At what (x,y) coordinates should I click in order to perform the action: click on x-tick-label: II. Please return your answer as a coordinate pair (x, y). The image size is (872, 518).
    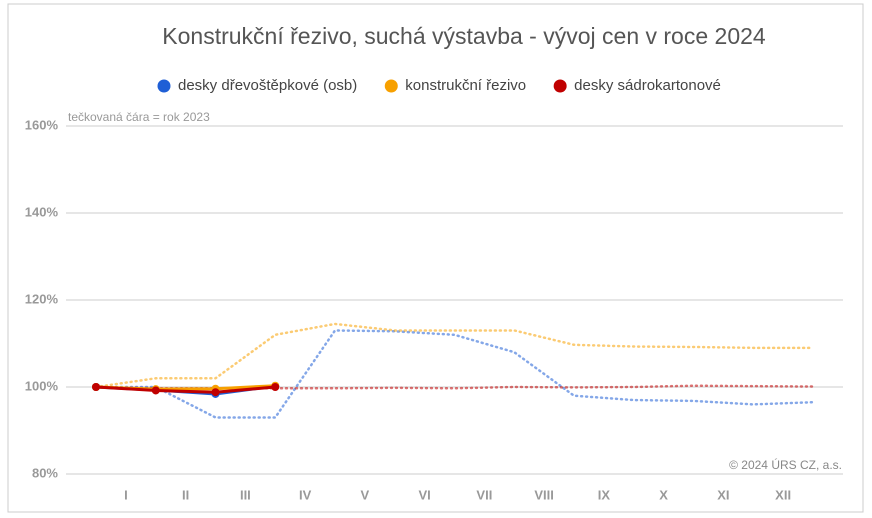
    Looking at the image, I should click on (185, 494).